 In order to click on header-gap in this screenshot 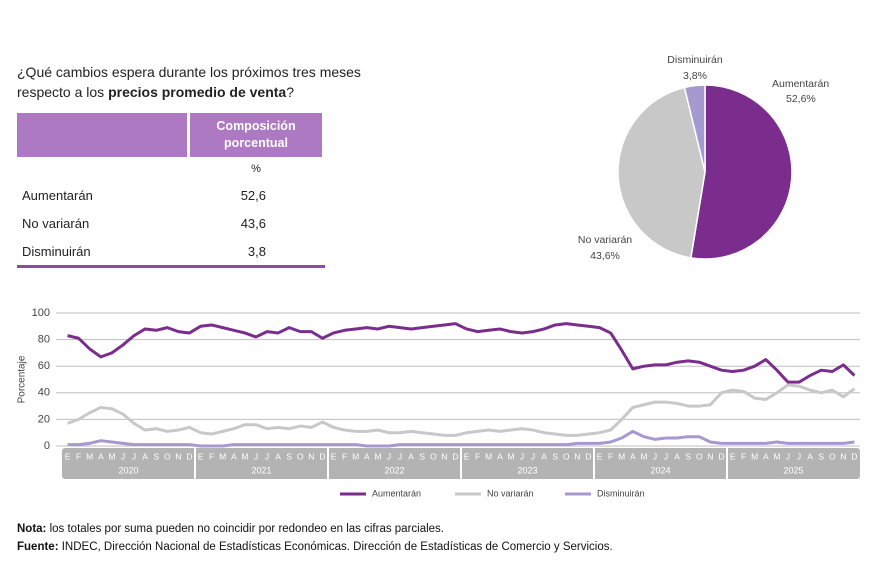, I will do `click(188, 135)`.